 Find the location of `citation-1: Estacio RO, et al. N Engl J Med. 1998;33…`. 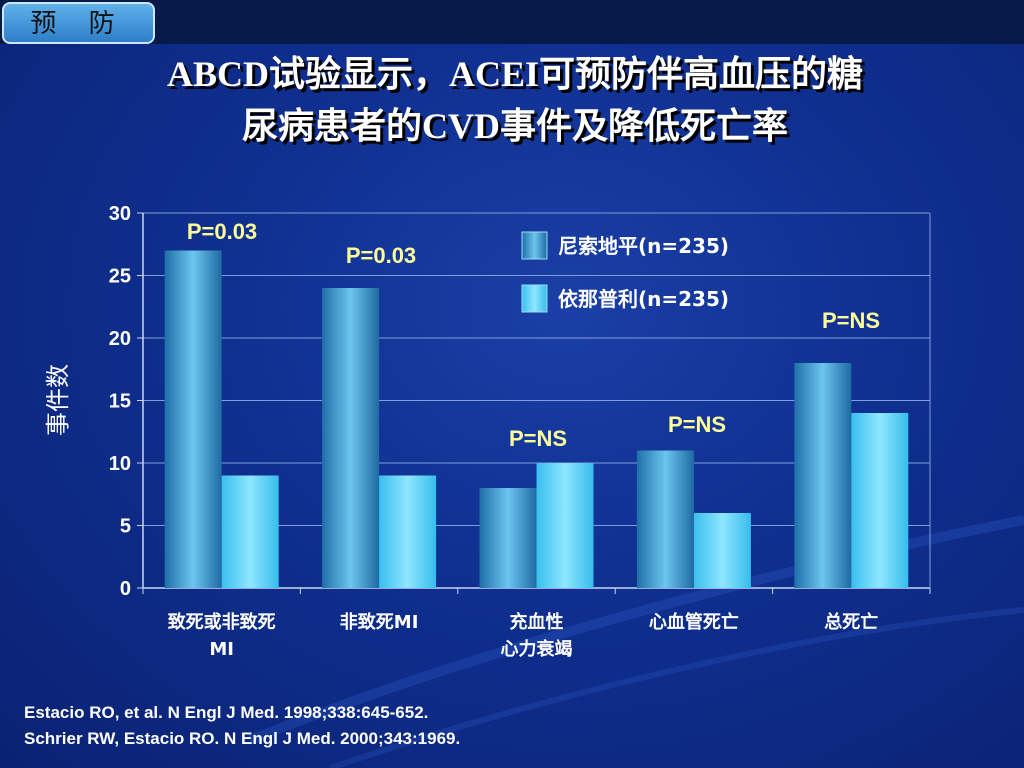

citation-1: Estacio RO, et al. N Engl J Med. 1998;33… is located at coordinates (226, 712).